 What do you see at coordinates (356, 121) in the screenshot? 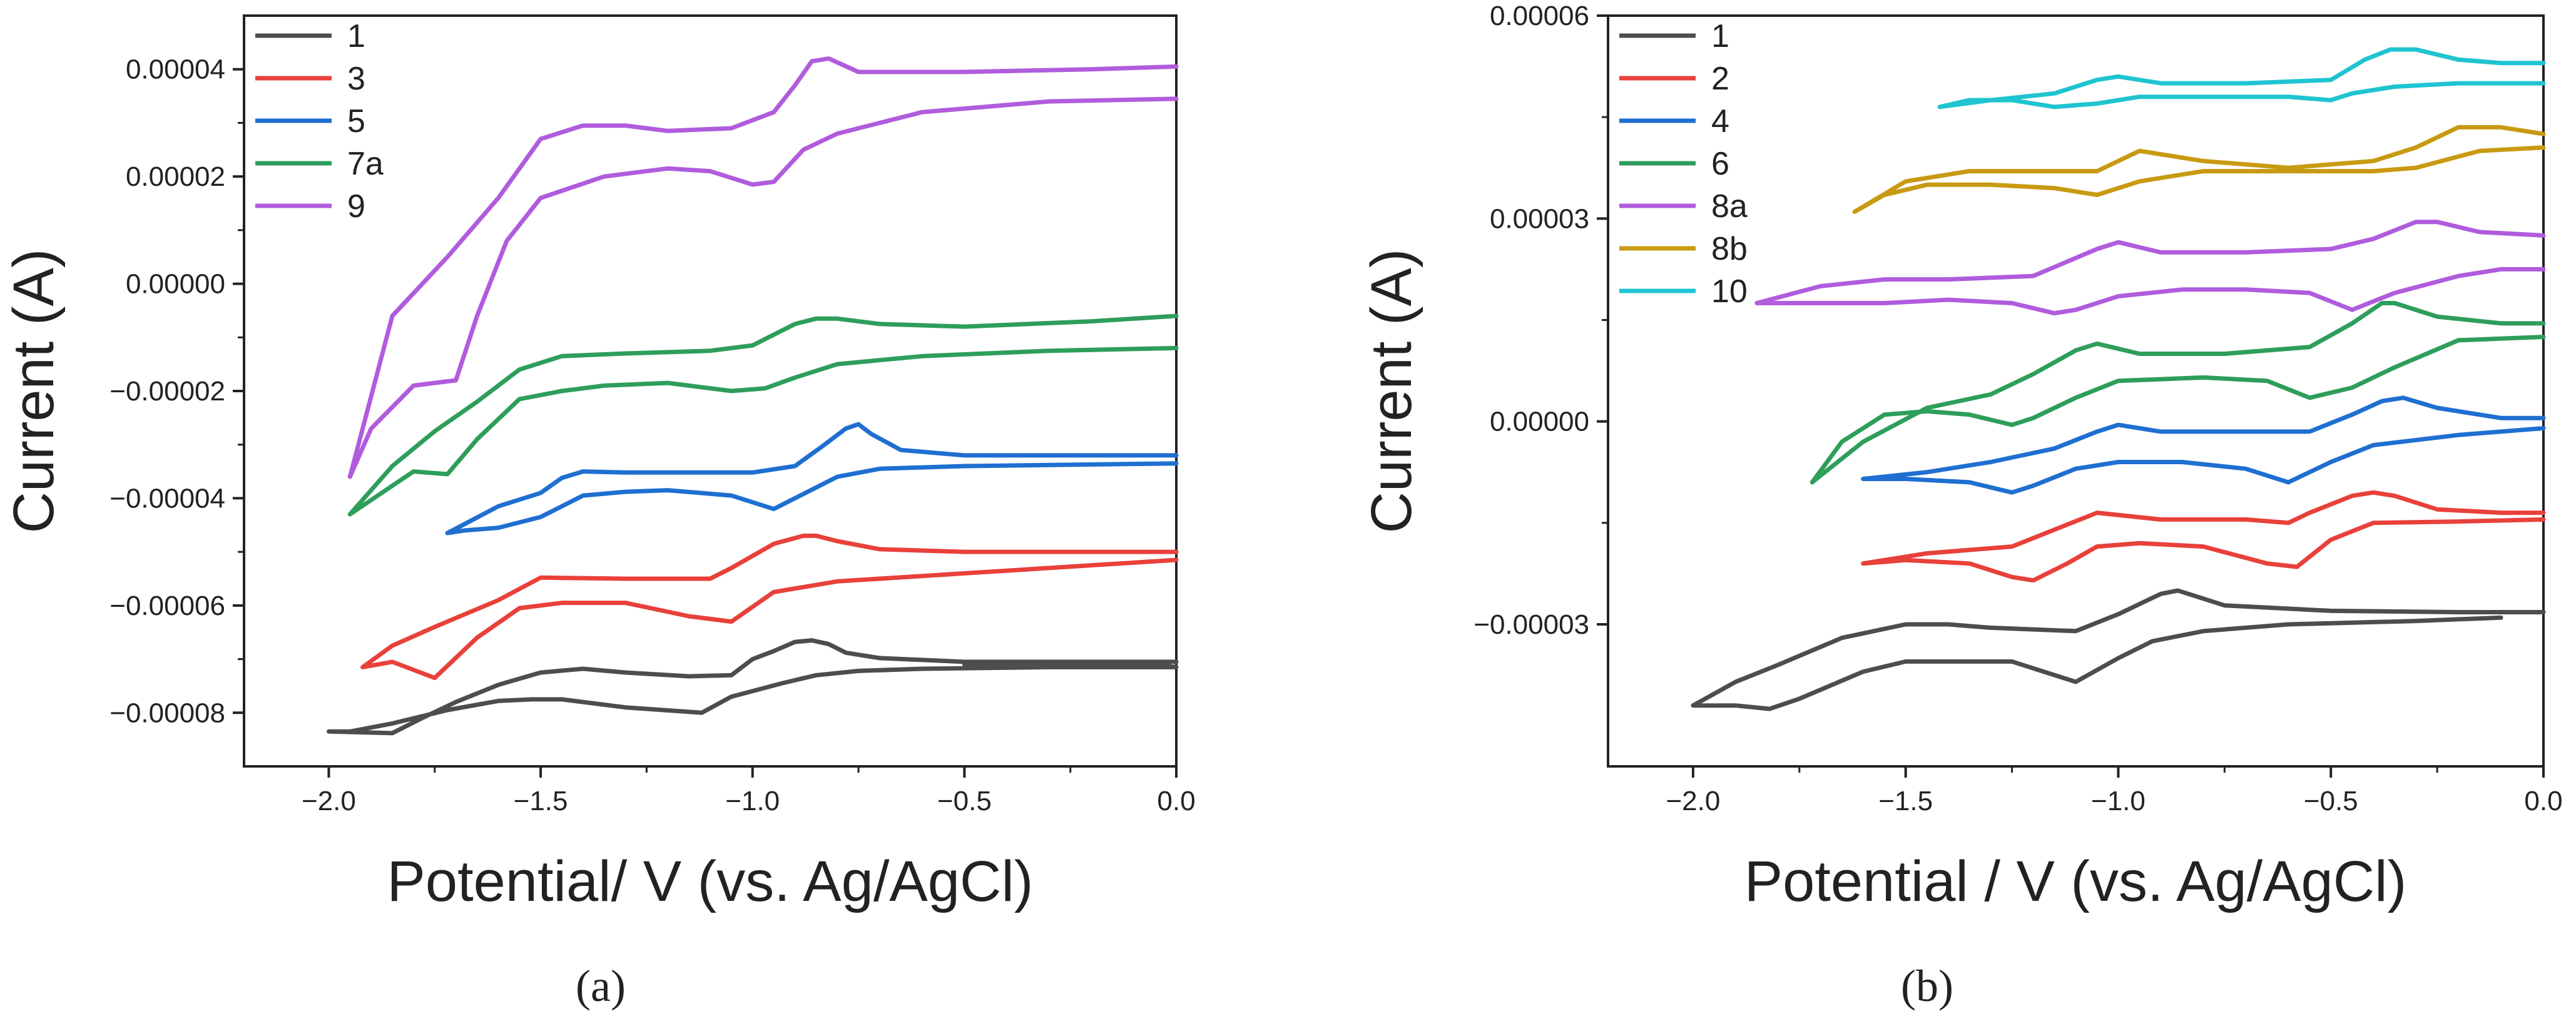
I see `legend-label-a-5: 5` at bounding box center [356, 121].